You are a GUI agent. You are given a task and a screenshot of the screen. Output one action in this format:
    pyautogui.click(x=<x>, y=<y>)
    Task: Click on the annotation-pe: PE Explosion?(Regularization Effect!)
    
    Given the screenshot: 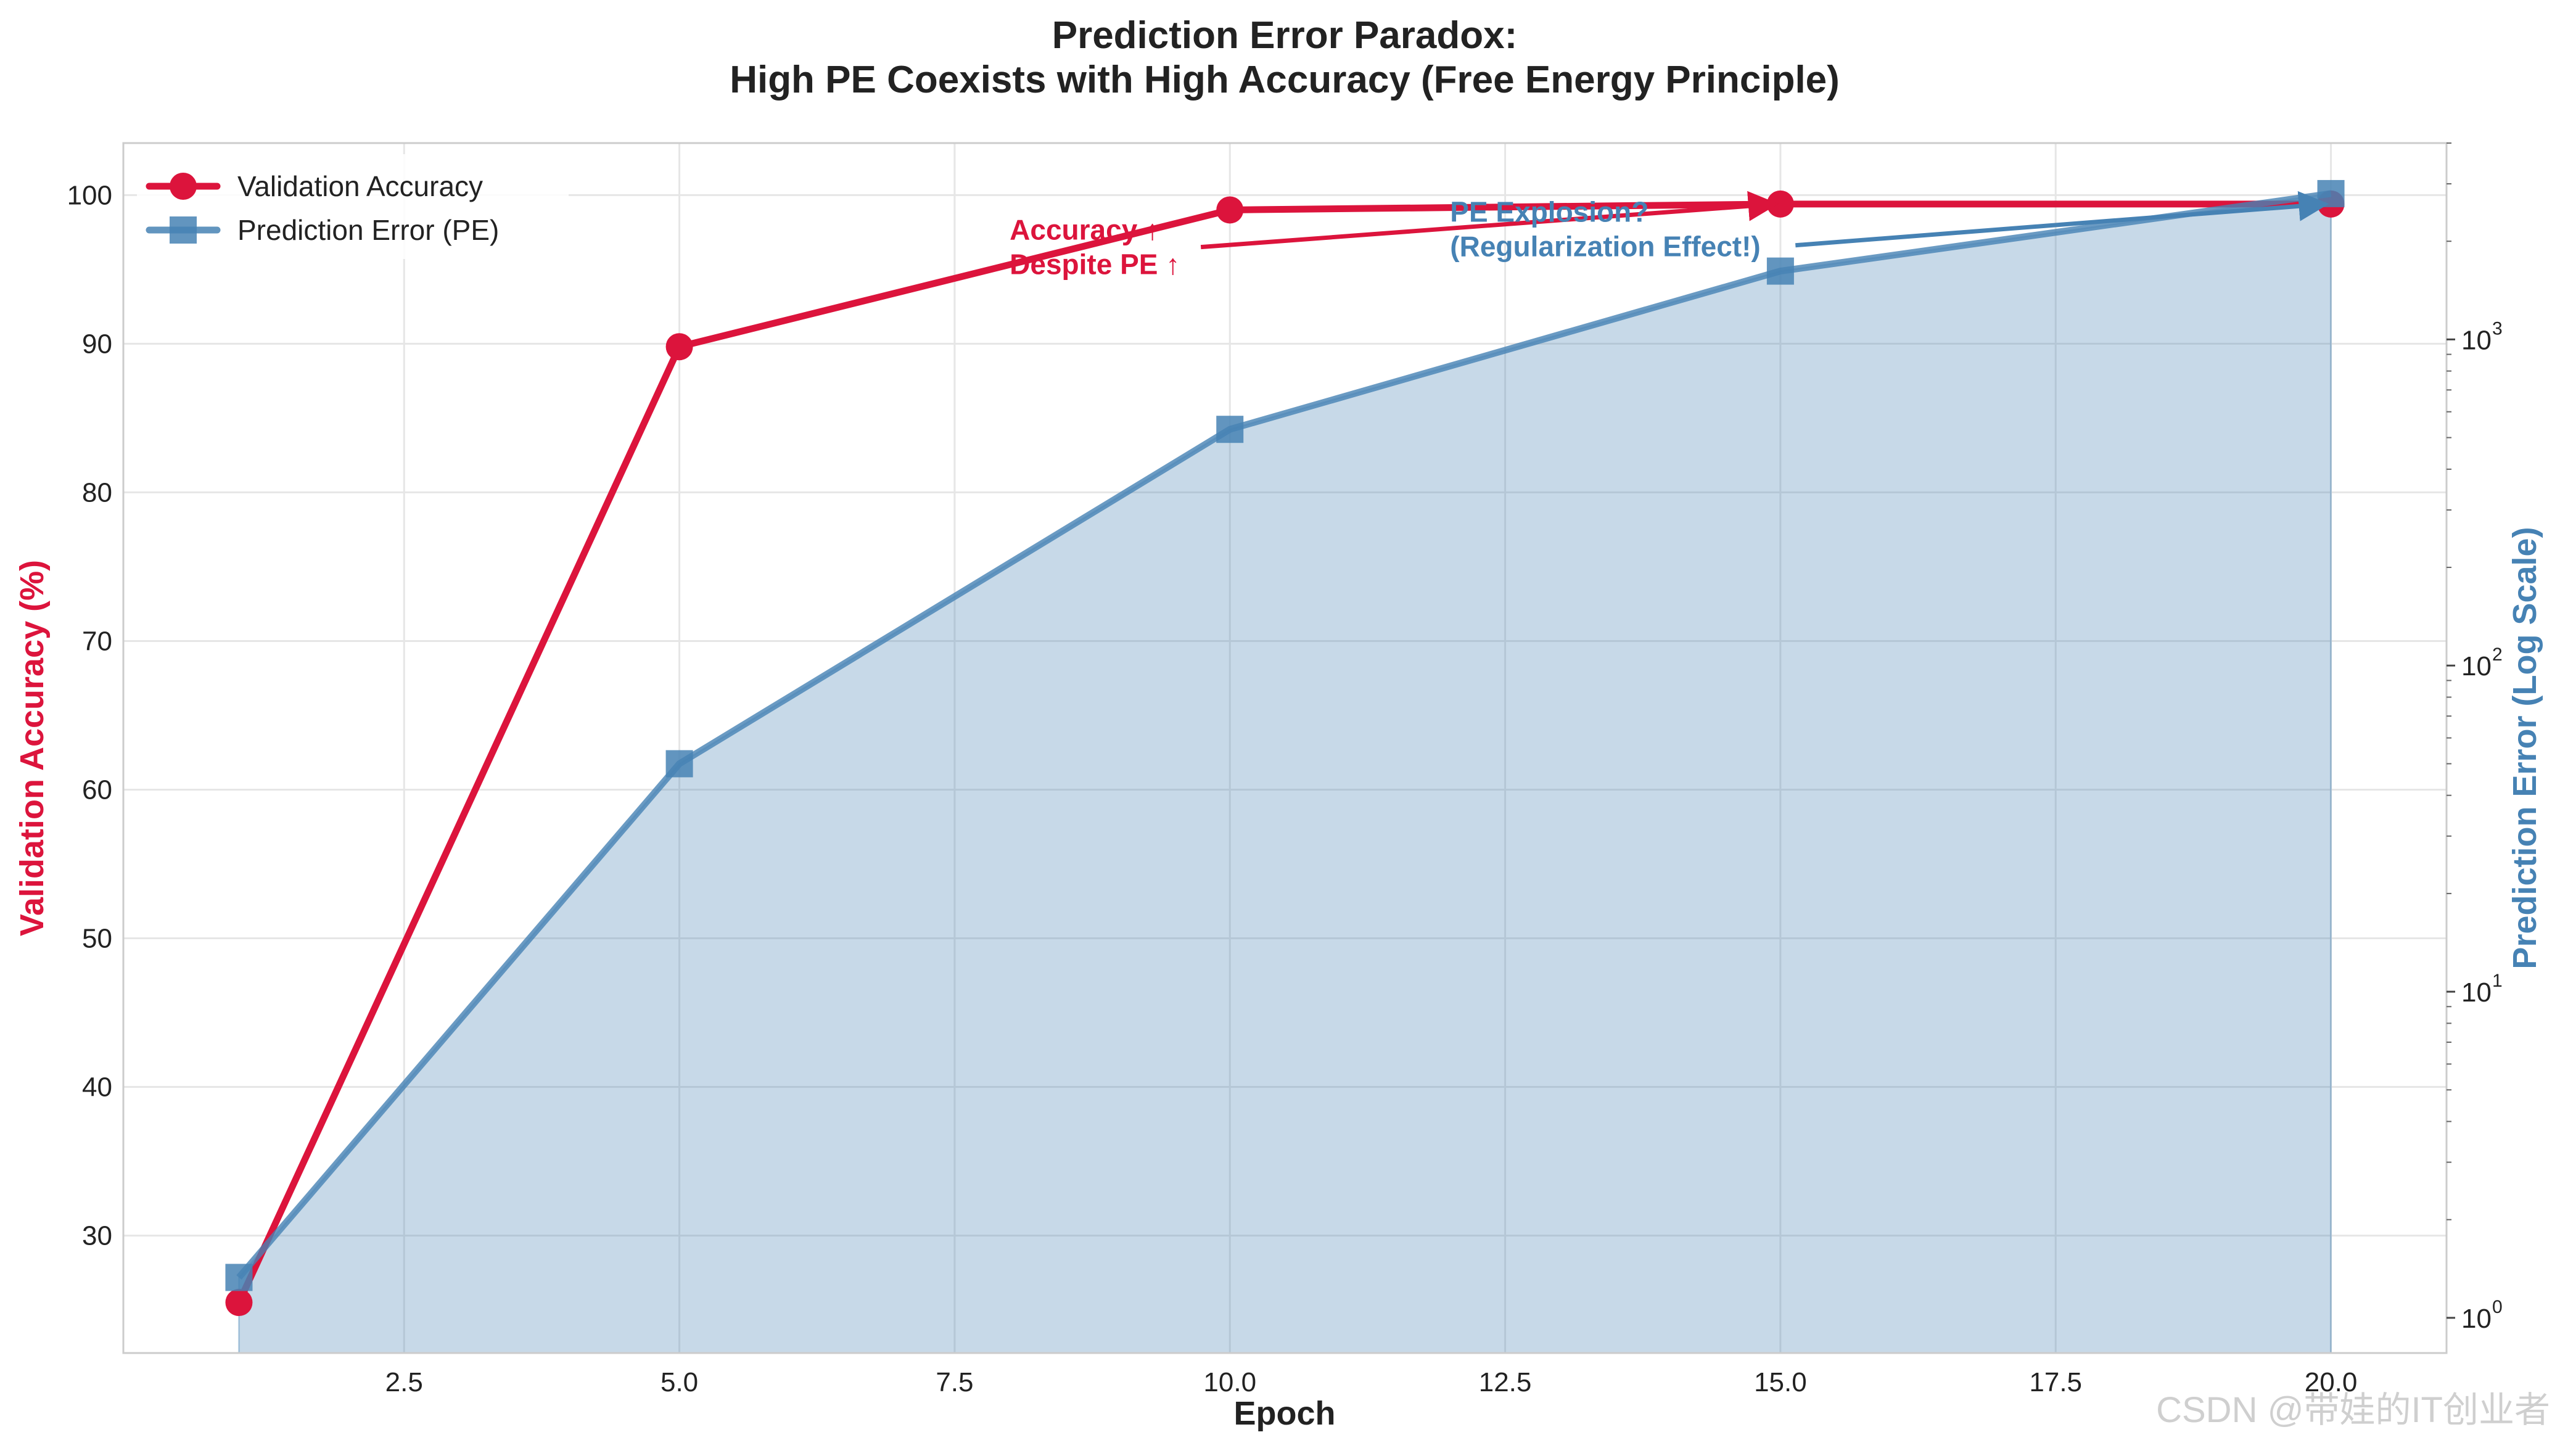 What is the action you would take?
    pyautogui.click(x=1889, y=227)
    